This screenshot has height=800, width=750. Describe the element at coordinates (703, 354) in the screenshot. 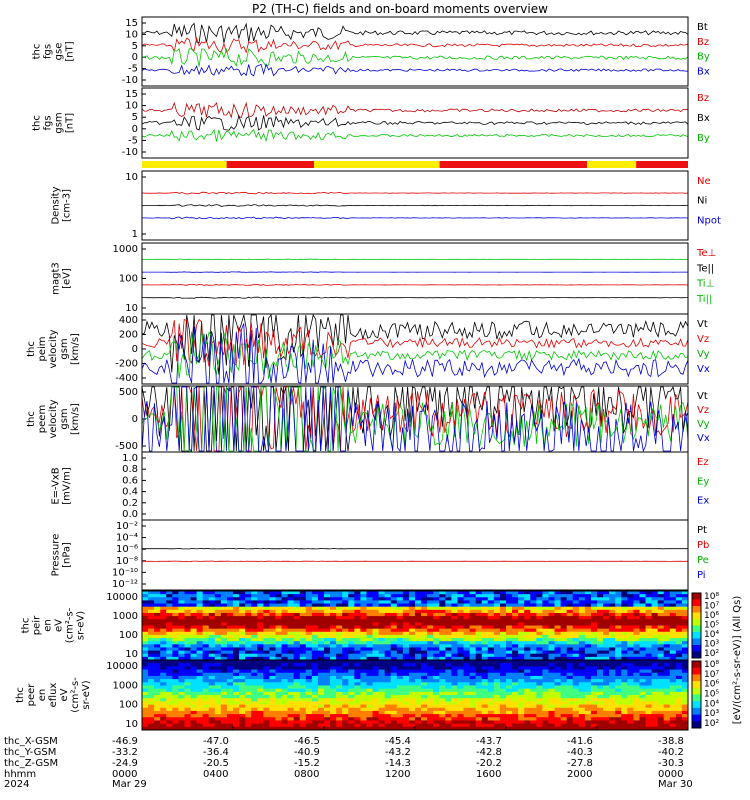

I see `legend-entry: Vy` at that location.